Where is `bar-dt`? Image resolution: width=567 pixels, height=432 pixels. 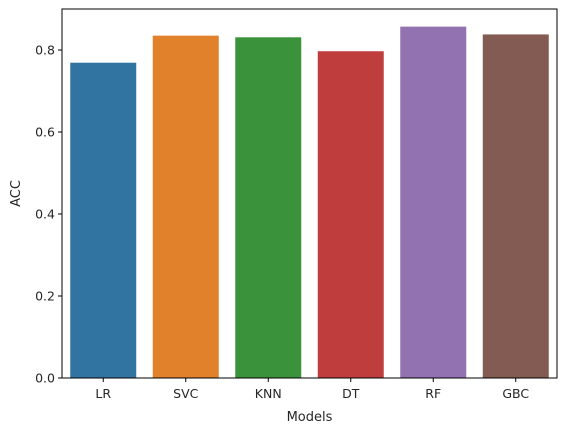
bar-dt is located at coordinates (350, 214).